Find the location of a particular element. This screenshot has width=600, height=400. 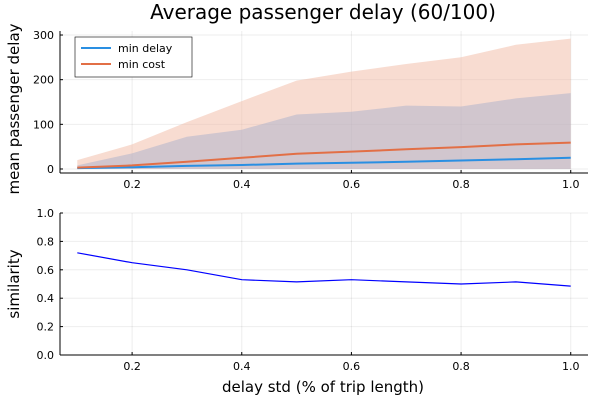

legend: min delay min cost is located at coordinates (133, 57).